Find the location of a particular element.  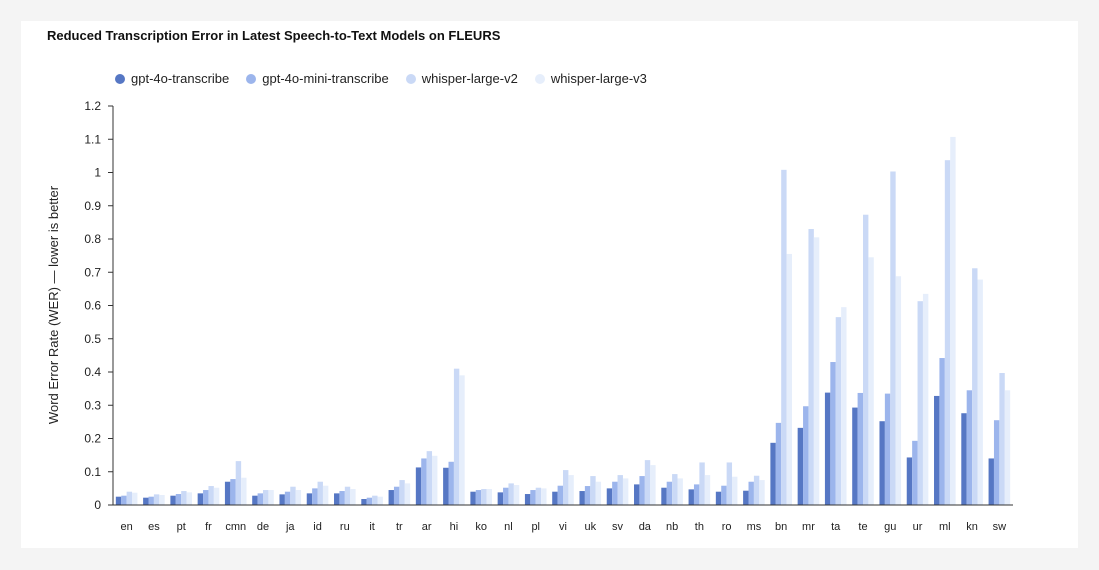

bar-sw-gpt-4o-mini-transcribe is located at coordinates (996, 462).